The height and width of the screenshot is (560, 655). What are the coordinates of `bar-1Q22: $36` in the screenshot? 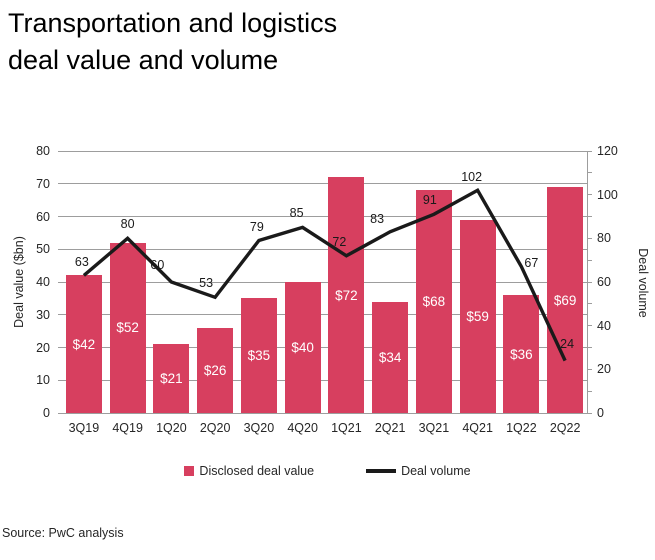 It's located at (521, 354).